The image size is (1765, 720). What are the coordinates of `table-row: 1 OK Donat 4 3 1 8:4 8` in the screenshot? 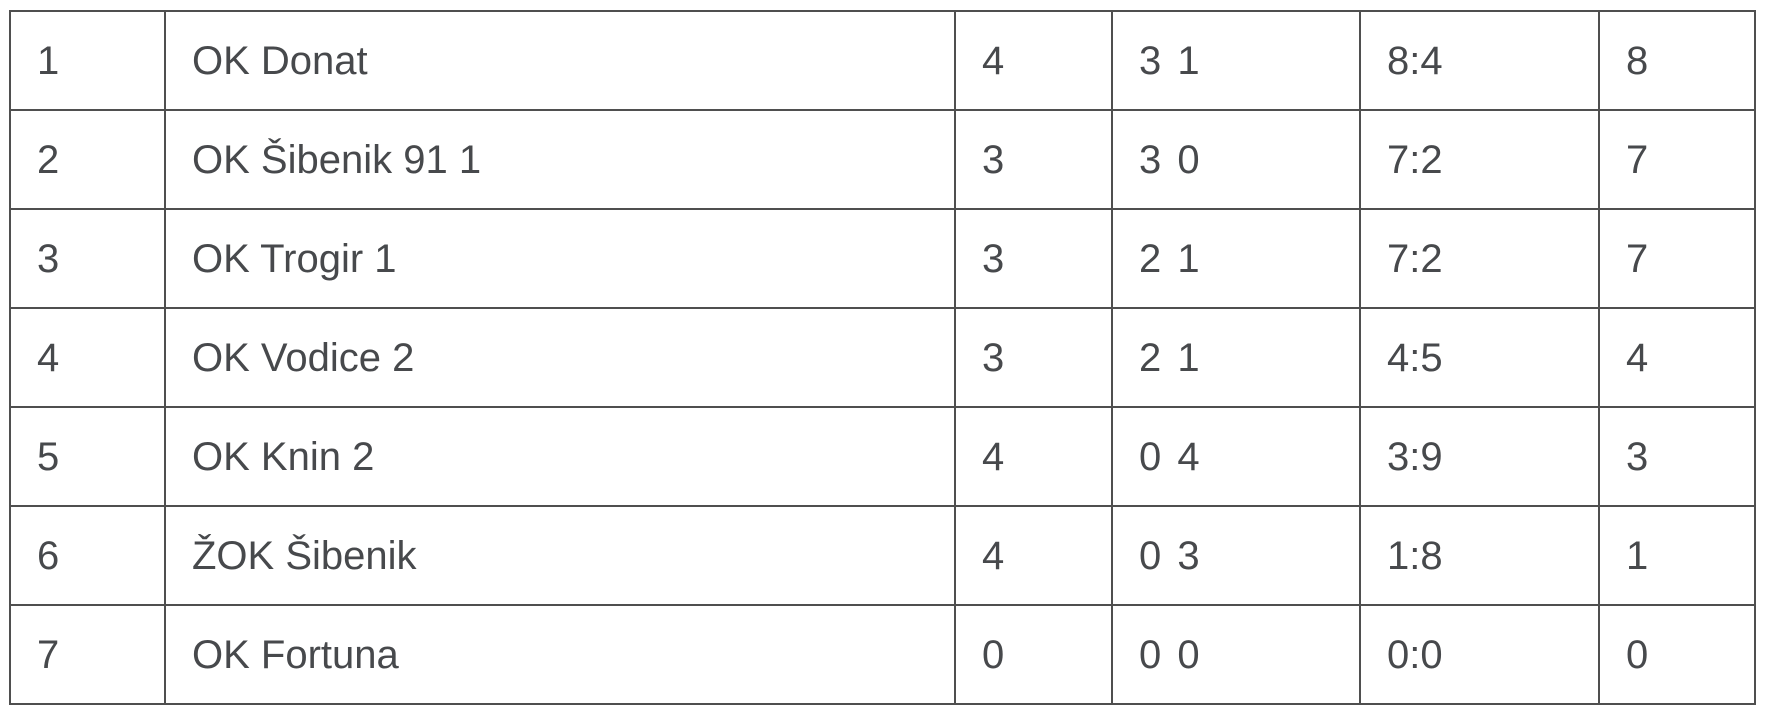 It's located at (882, 60).